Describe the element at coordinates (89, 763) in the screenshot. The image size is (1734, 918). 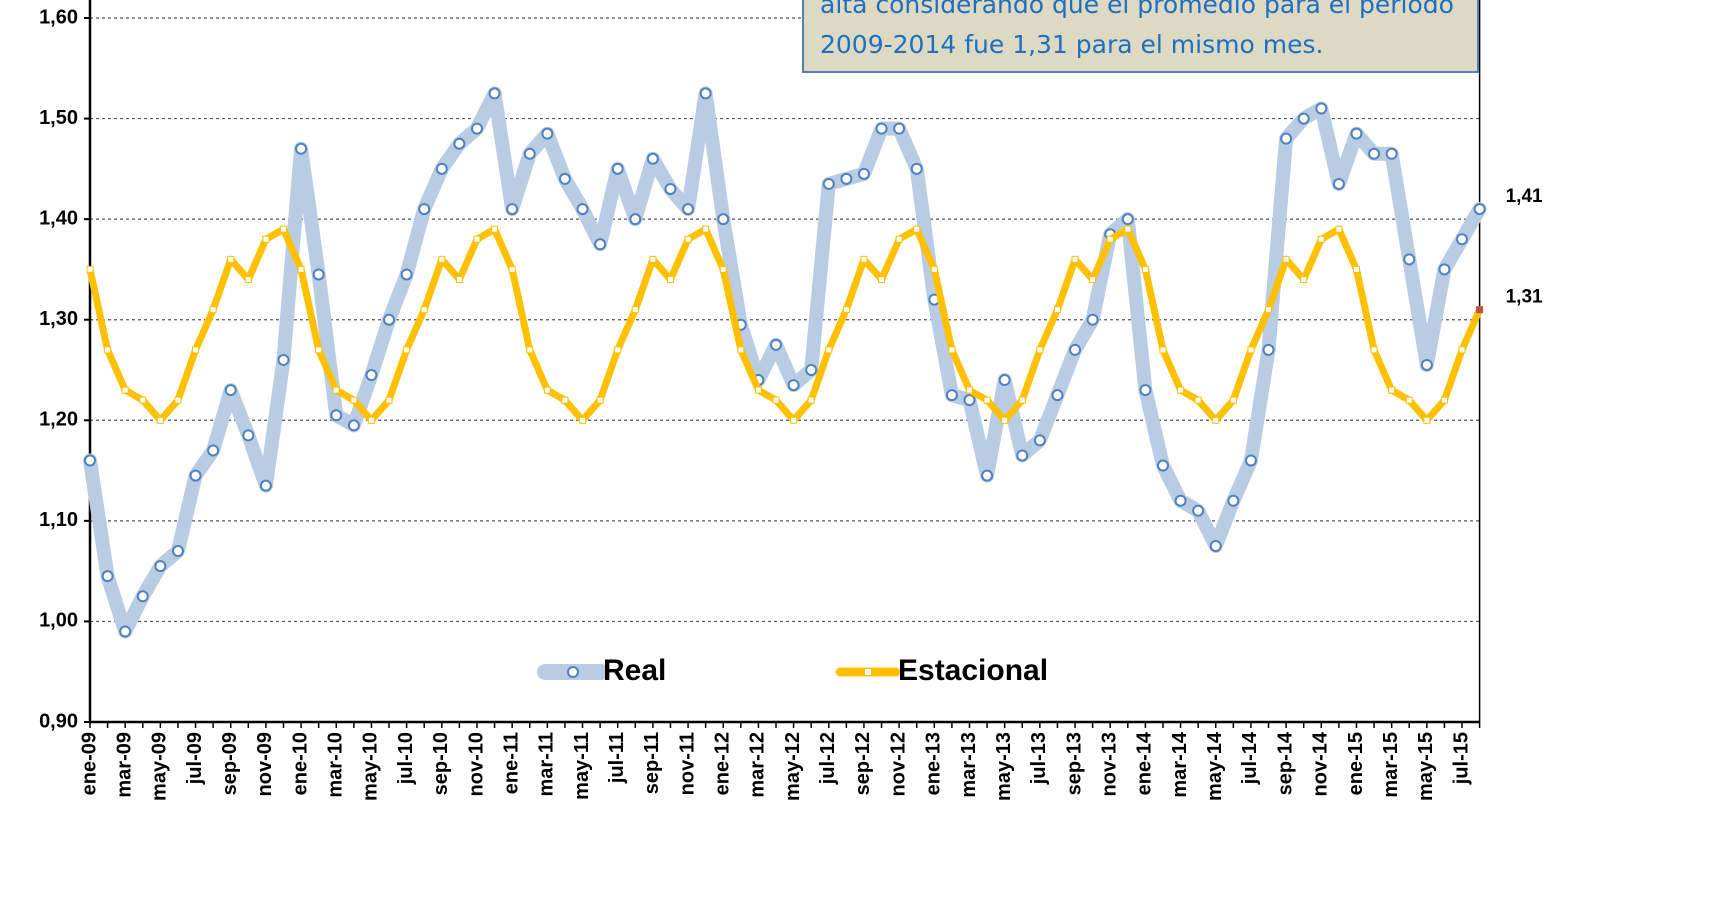
I see `x-tick-label: ene-09` at that location.